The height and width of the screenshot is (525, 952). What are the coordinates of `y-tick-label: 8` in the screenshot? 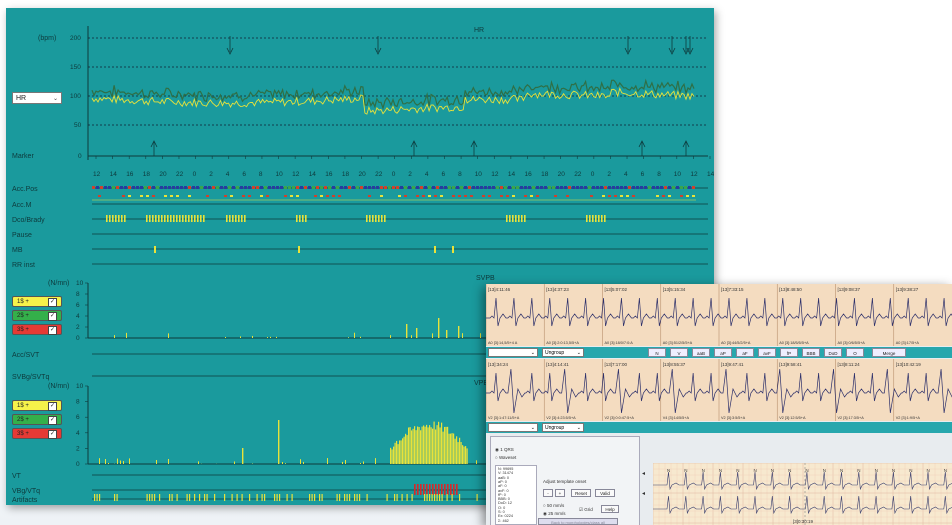 It's located at (78, 294).